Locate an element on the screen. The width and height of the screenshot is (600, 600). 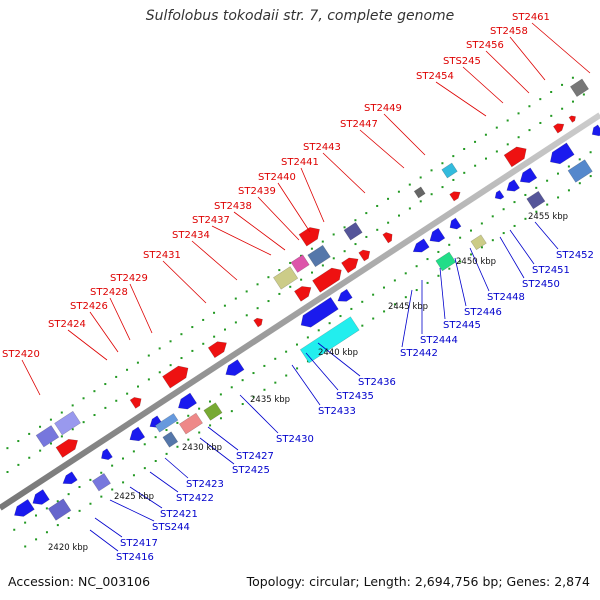
gene-label-bottom: ST2422 is located at coordinates (195, 498).